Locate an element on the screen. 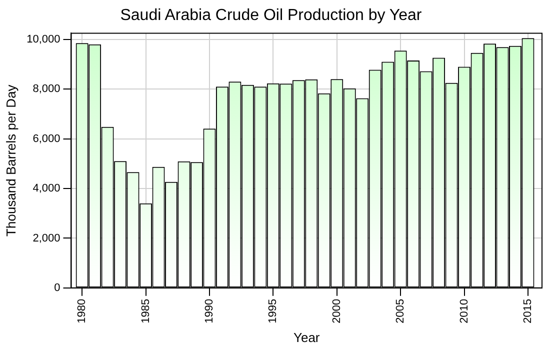 The width and height of the screenshot is (550, 350). y-tick-label: 4,000 is located at coordinates (46, 188).